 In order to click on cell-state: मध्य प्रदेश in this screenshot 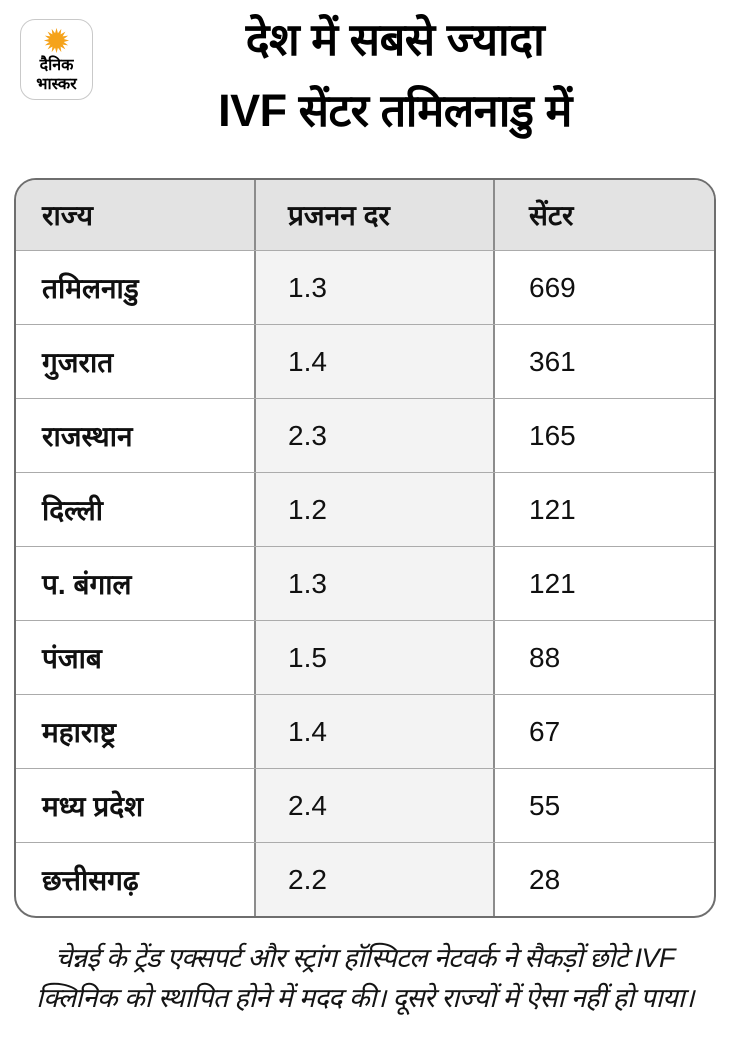, I will do `click(93, 806)`.